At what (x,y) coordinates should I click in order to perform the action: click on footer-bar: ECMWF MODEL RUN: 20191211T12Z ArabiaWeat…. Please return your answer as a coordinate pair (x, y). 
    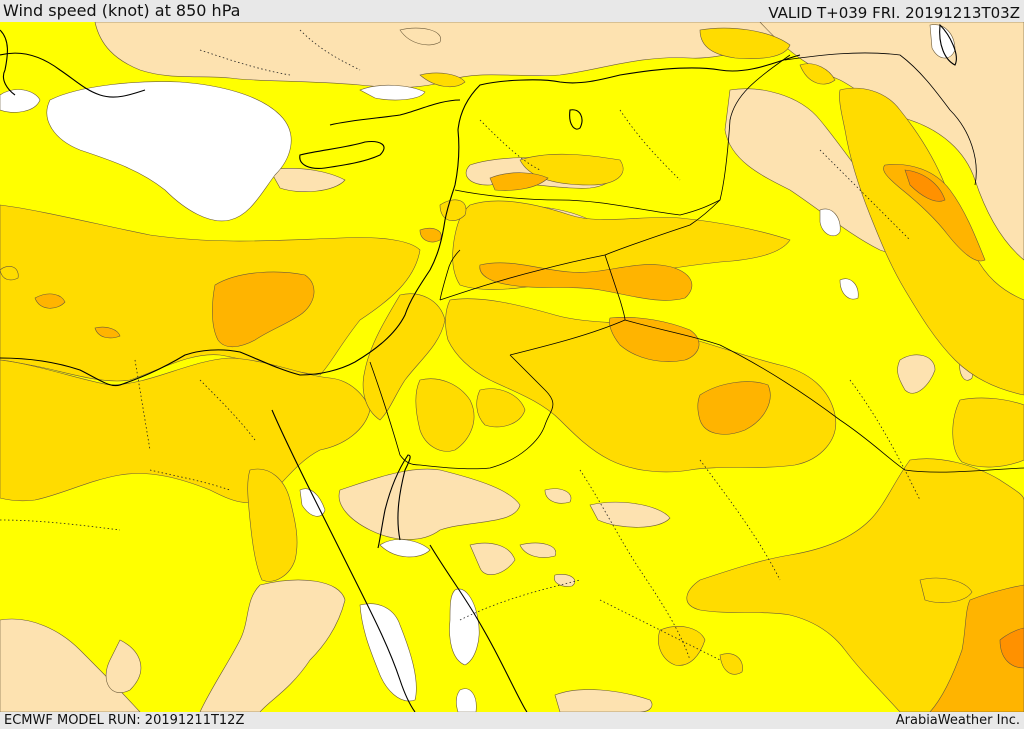
    Looking at the image, I should click on (512, 720).